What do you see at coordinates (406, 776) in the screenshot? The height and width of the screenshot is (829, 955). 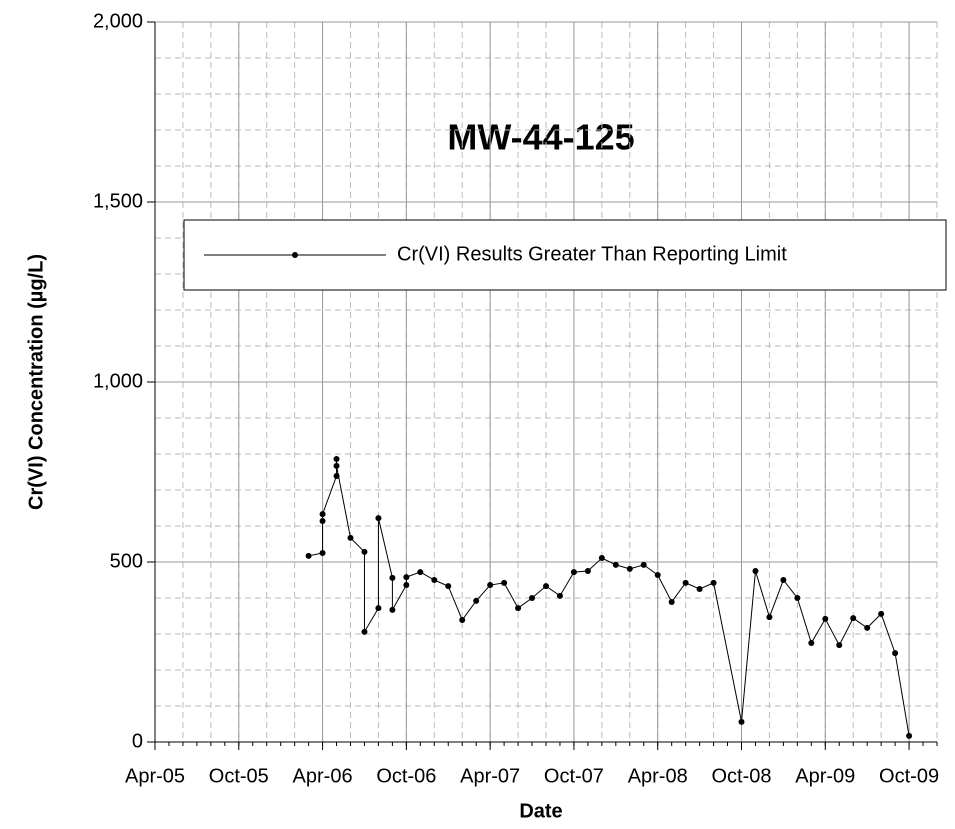 I see `x-tick-label: Oct-06` at bounding box center [406, 776].